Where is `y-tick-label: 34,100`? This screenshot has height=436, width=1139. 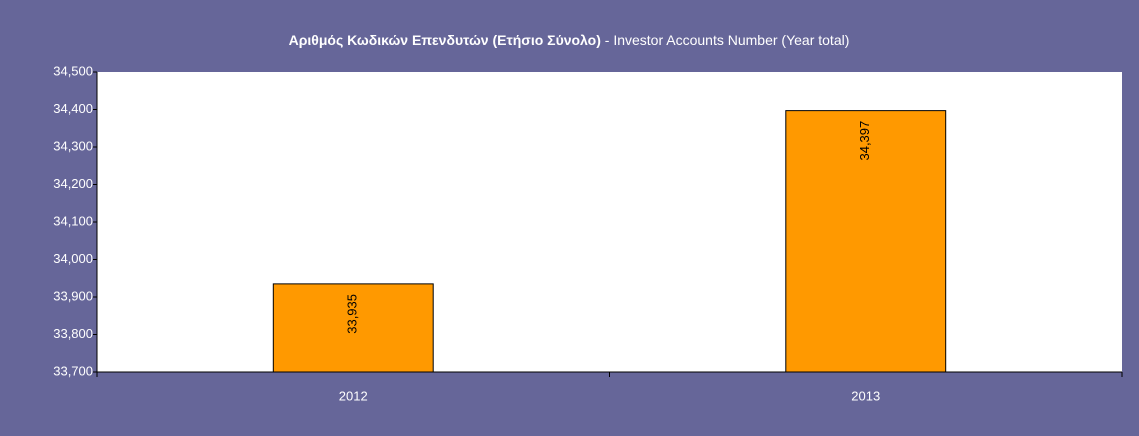 y-tick-label: 34,100 is located at coordinates (73, 220).